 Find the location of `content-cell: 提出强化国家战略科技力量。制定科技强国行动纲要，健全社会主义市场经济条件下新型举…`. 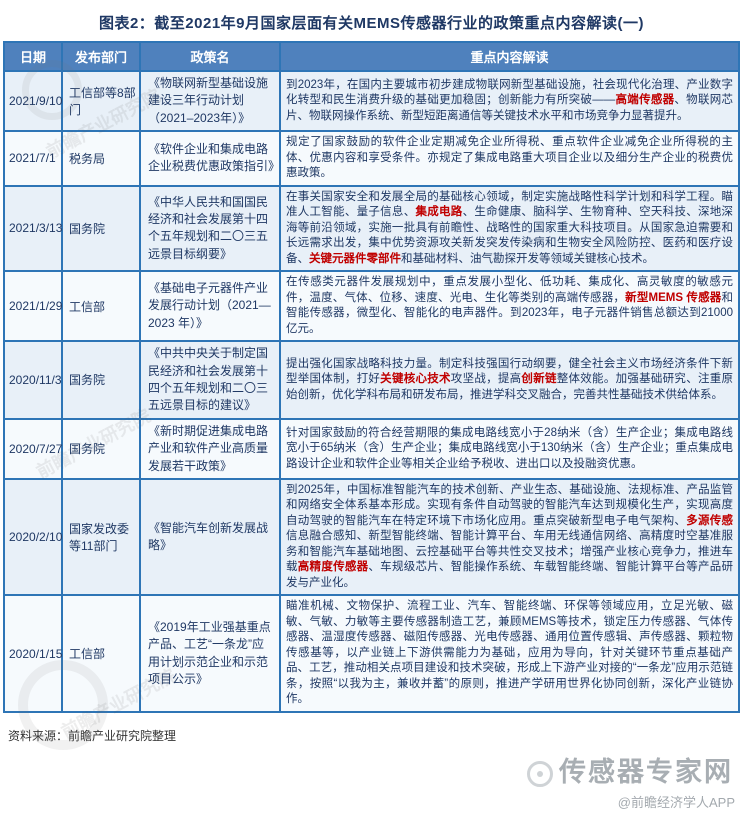

content-cell: 提出强化国家战略科技力量。制定科技强国行动纲要，健全社会主义市场经济条件下新型举… is located at coordinates (510, 379).